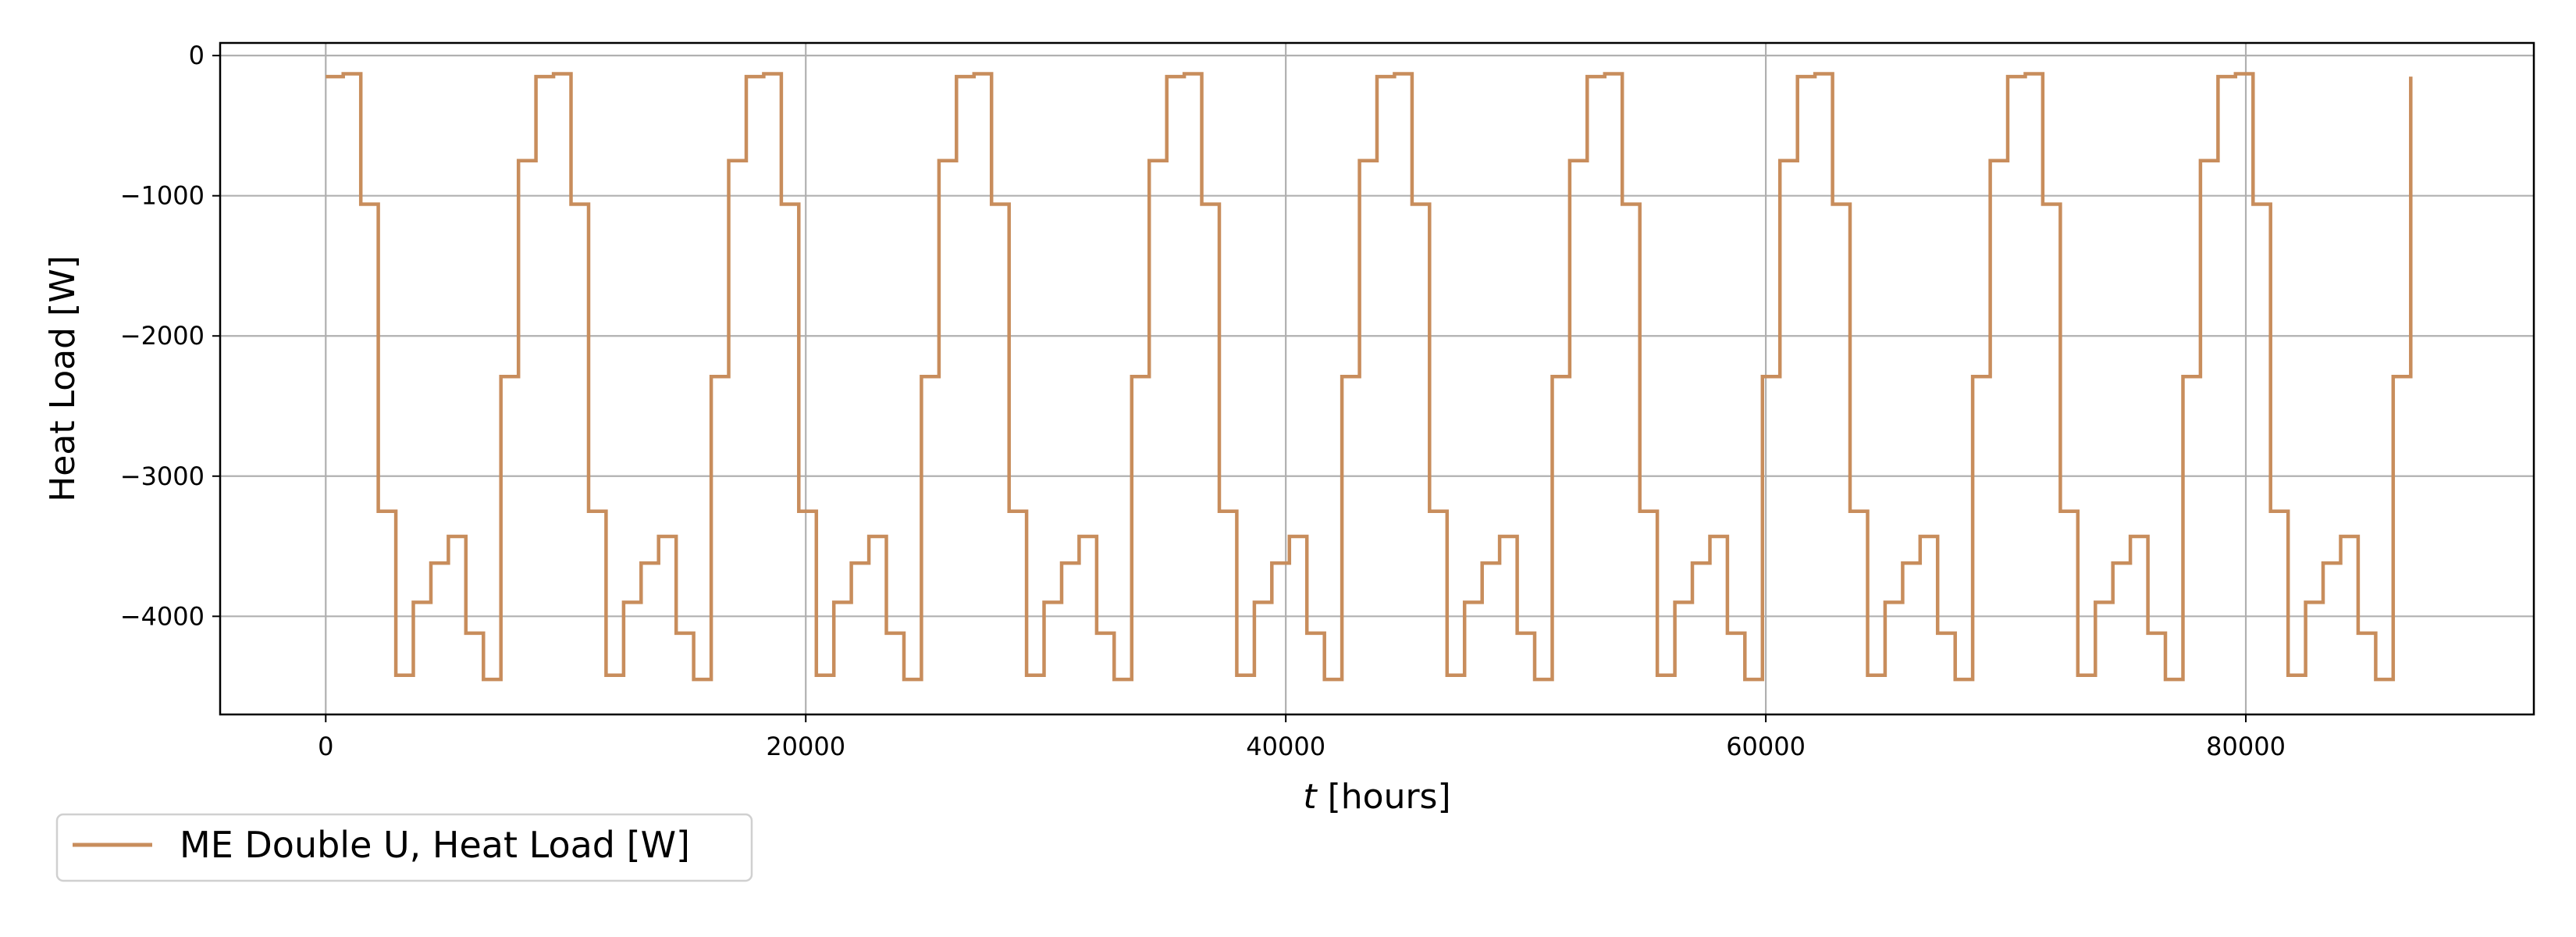 This screenshot has width=2576, height=937. I want to click on y-tick-label: −4000, so click(162, 616).